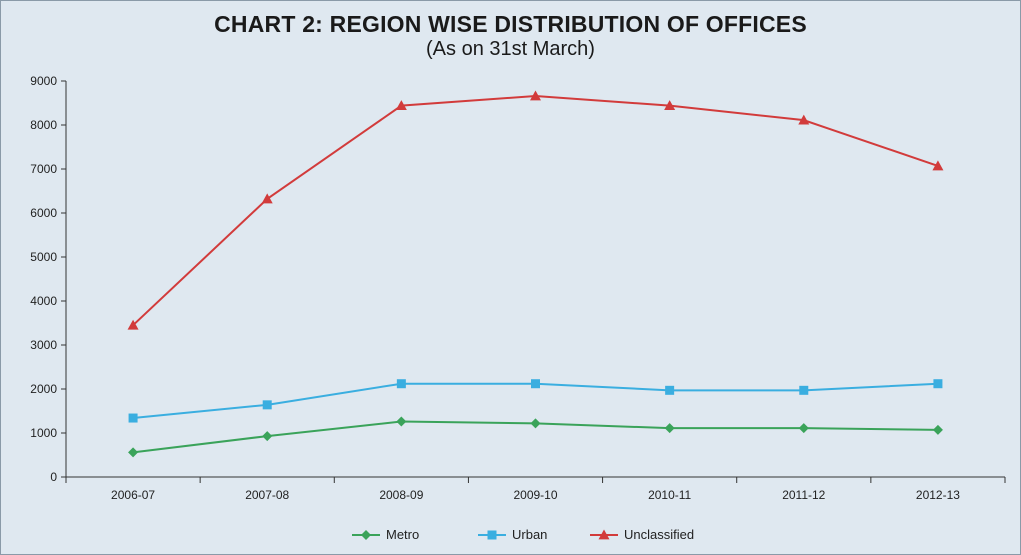 The image size is (1021, 555). What do you see at coordinates (535, 495) in the screenshot?
I see `x-tick-label: 2009-10` at bounding box center [535, 495].